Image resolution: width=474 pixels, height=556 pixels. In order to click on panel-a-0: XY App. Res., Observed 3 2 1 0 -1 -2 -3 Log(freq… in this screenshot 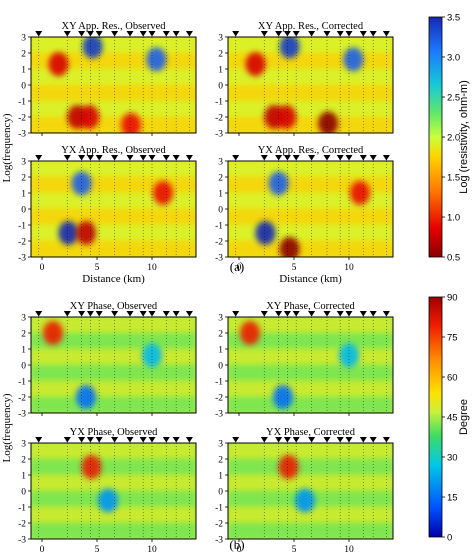, I will do `click(99, 102)`.